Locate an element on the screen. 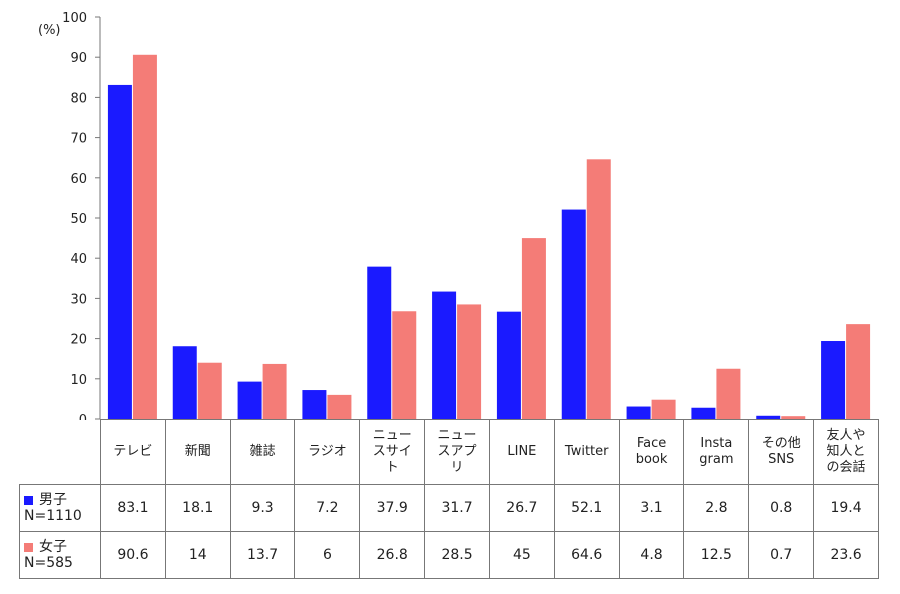 This screenshot has height=594, width=900. table-cell-girls-8: 4.8 is located at coordinates (651, 555).